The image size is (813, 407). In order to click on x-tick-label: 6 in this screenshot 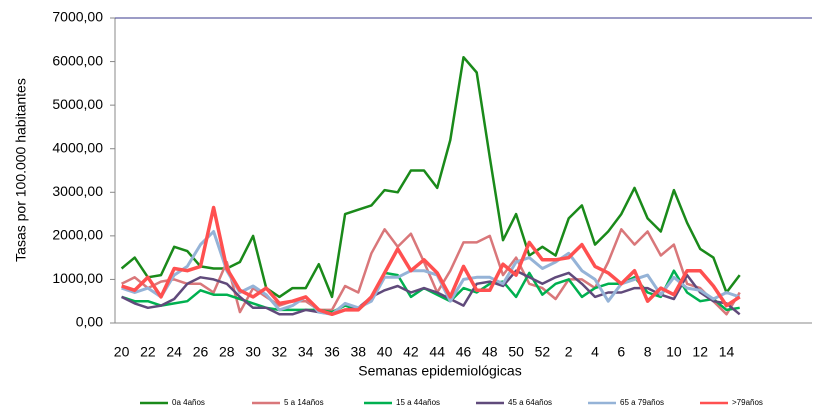, I will do `click(621, 352)`.